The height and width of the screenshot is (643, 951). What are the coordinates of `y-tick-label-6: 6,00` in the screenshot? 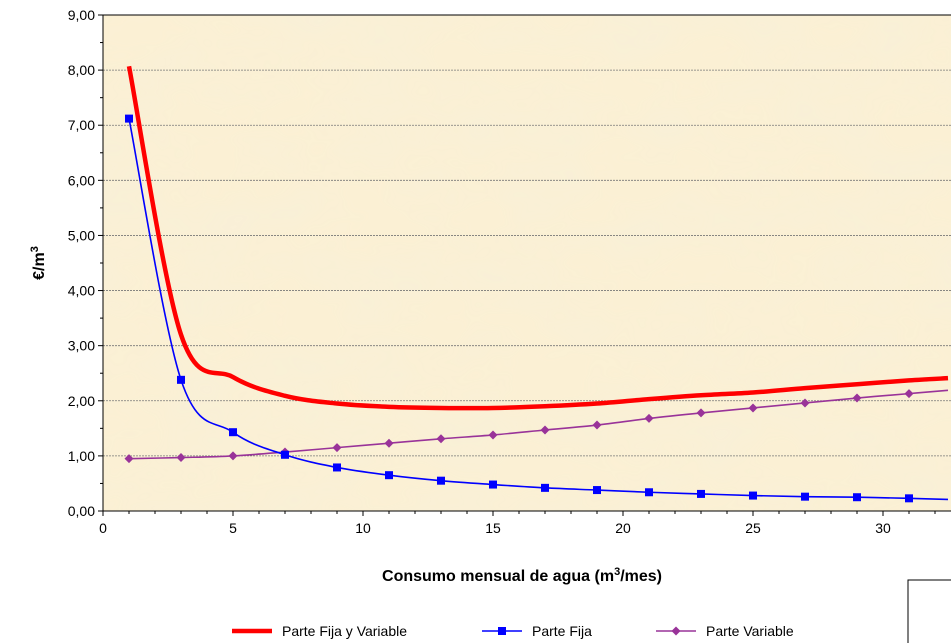 It's located at (81, 180).